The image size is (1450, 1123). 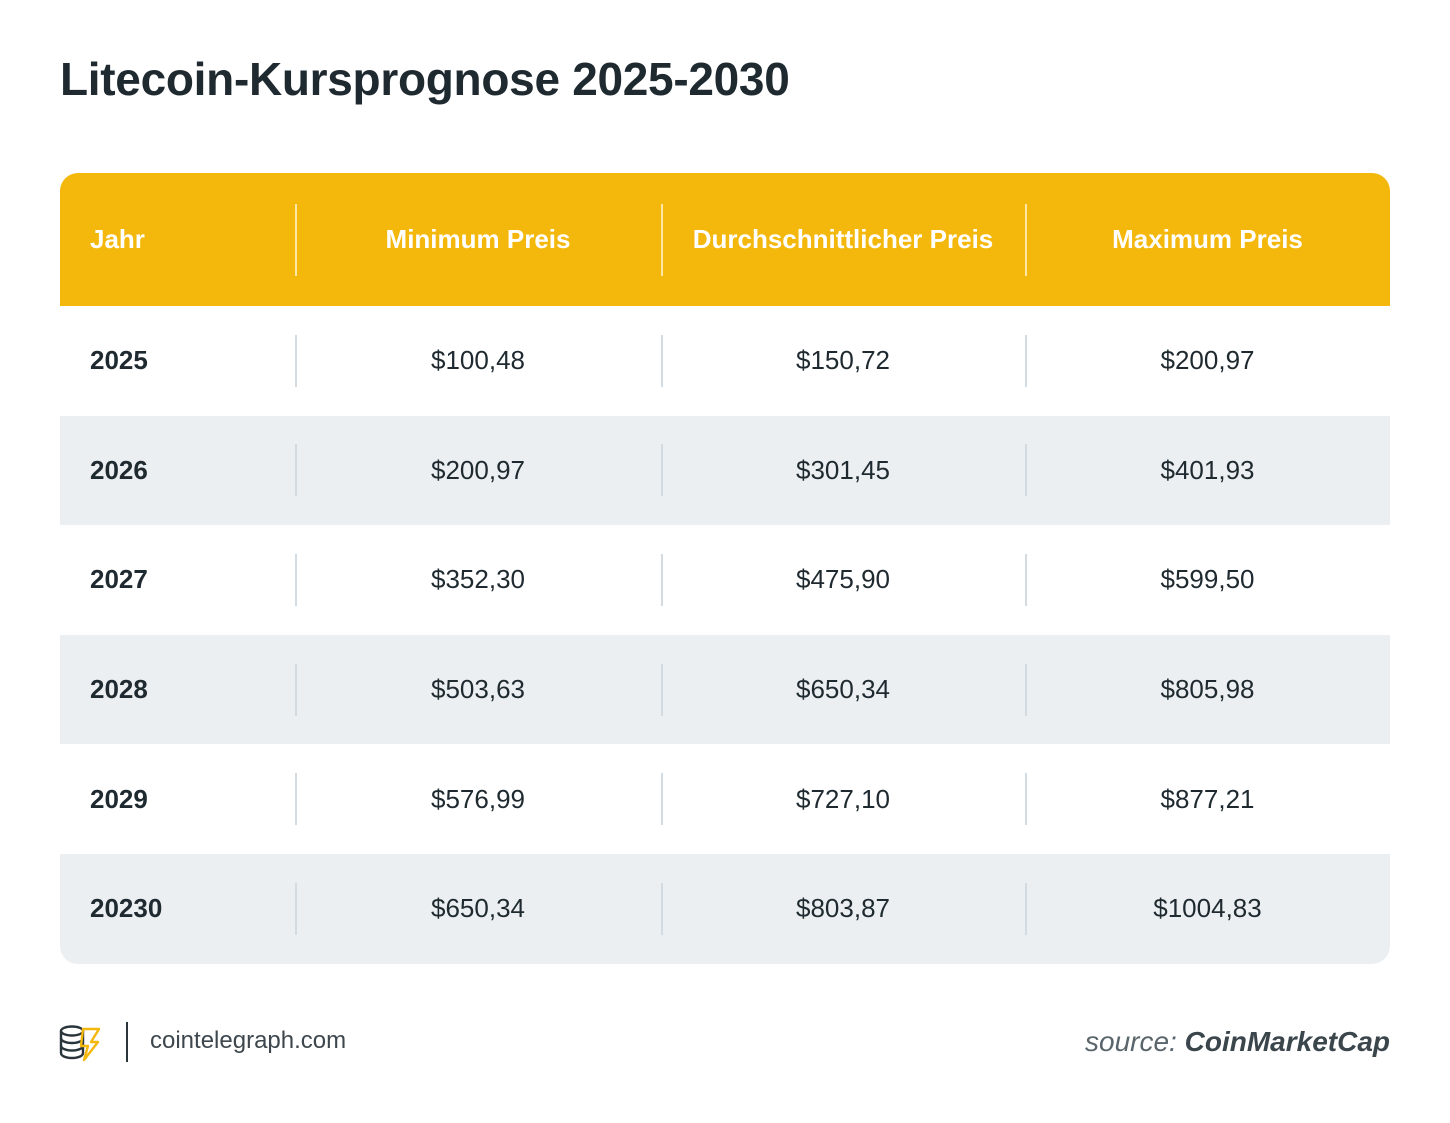 I want to click on table-row: 2026 $200,97 $301,45 $401,93, so click(x=725, y=470).